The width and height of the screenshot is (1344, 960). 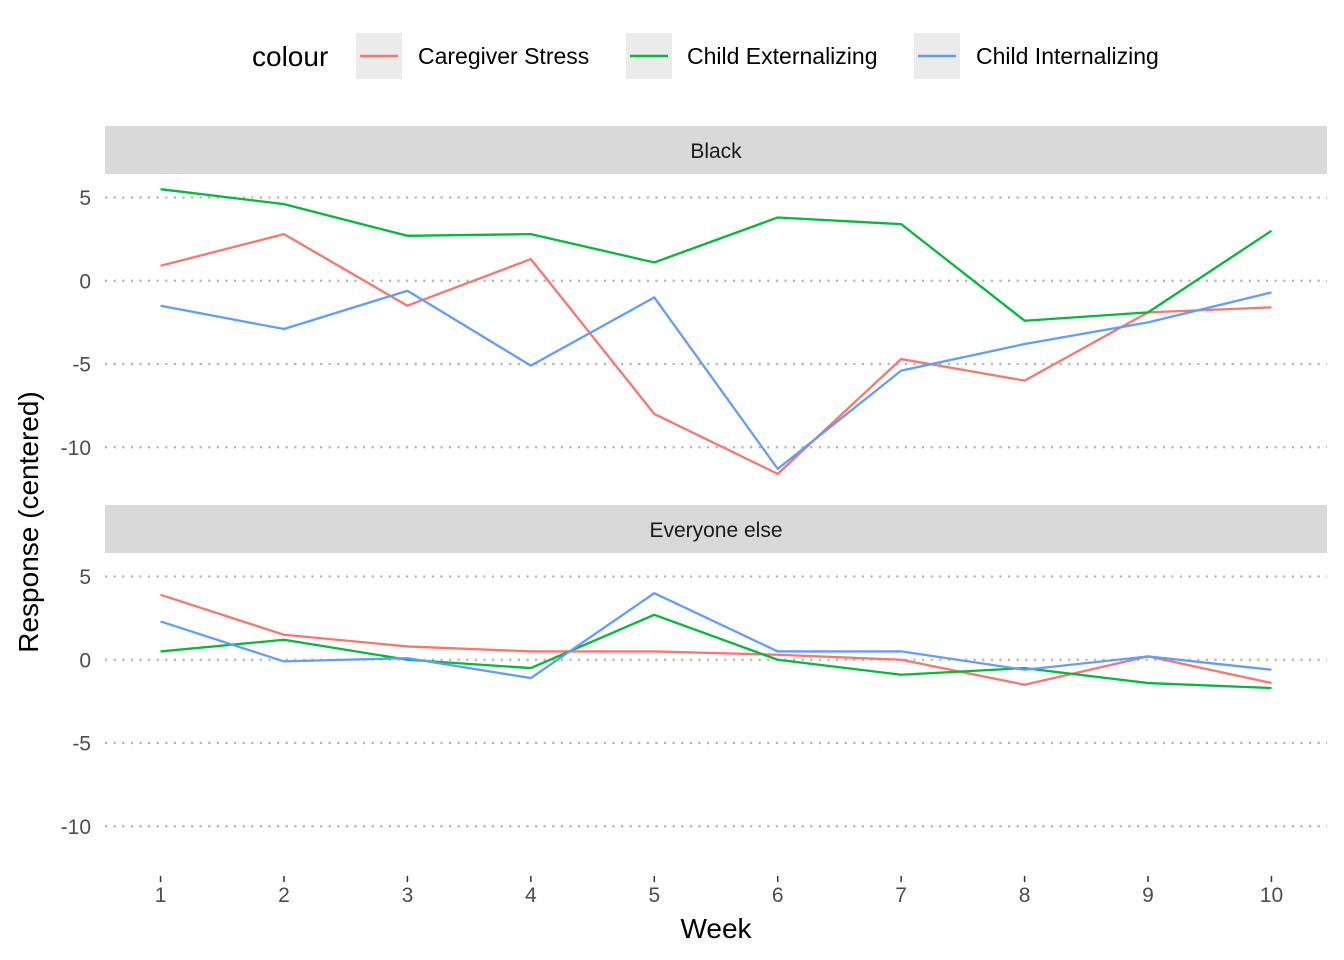 I want to click on x-tick-label: 1, so click(x=161, y=895).